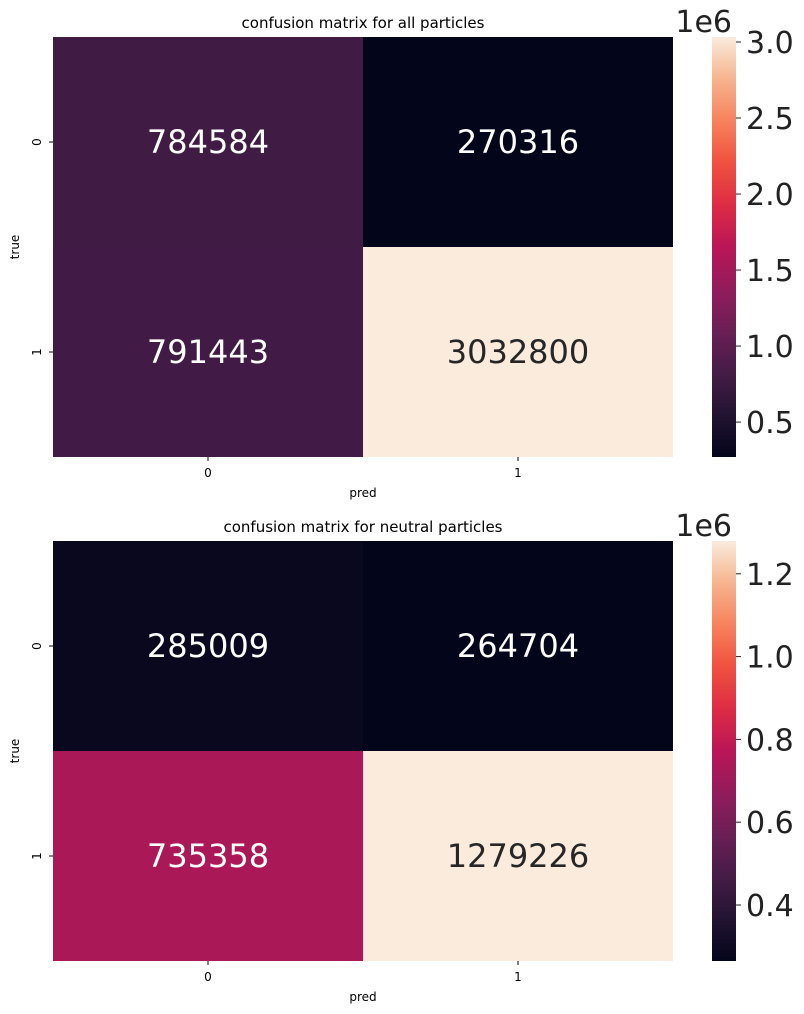 The width and height of the screenshot is (804, 1014). Describe the element at coordinates (363, 23) in the screenshot. I see `chart-title: confusion matrix for all particles` at that location.